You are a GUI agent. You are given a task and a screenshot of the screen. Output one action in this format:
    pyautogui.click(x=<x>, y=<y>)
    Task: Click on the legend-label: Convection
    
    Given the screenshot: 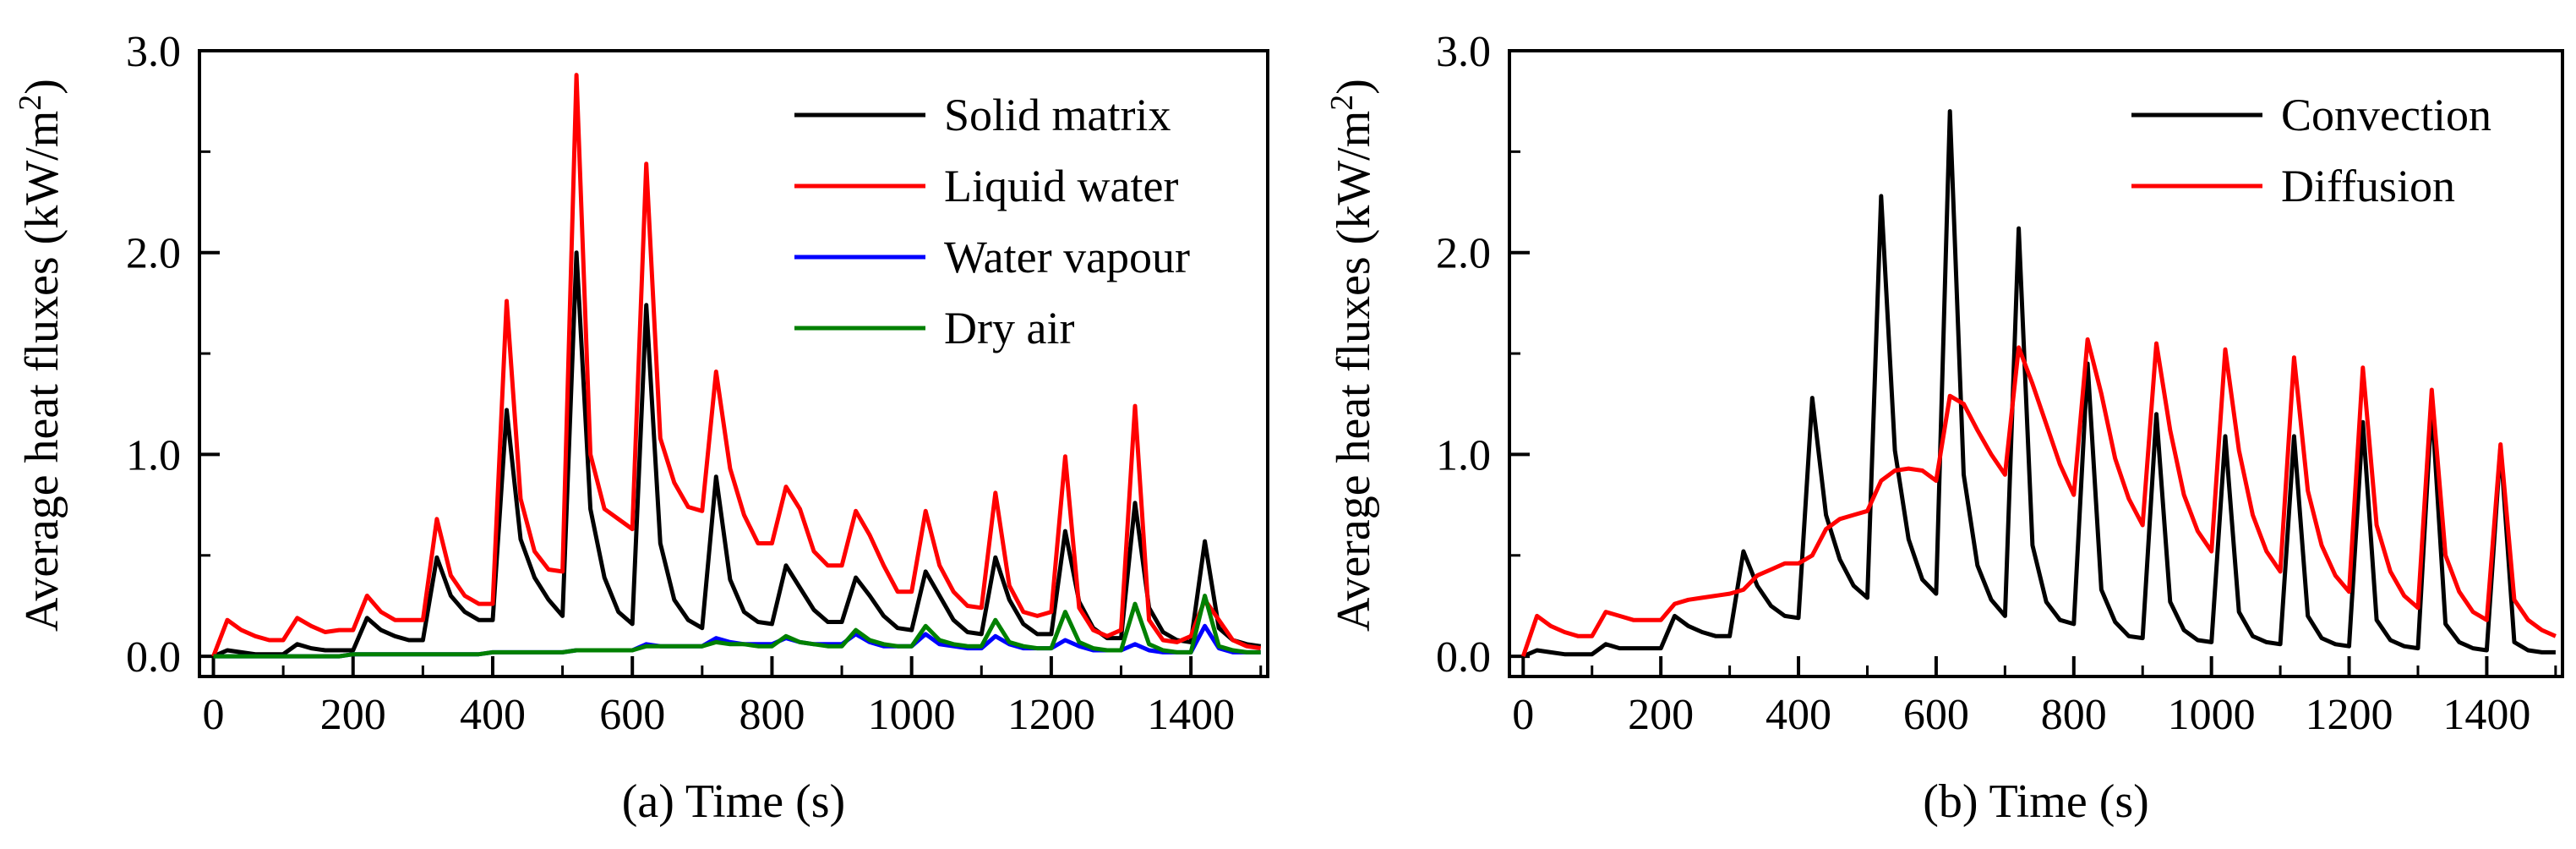 What is the action you would take?
    pyautogui.click(x=2386, y=115)
    